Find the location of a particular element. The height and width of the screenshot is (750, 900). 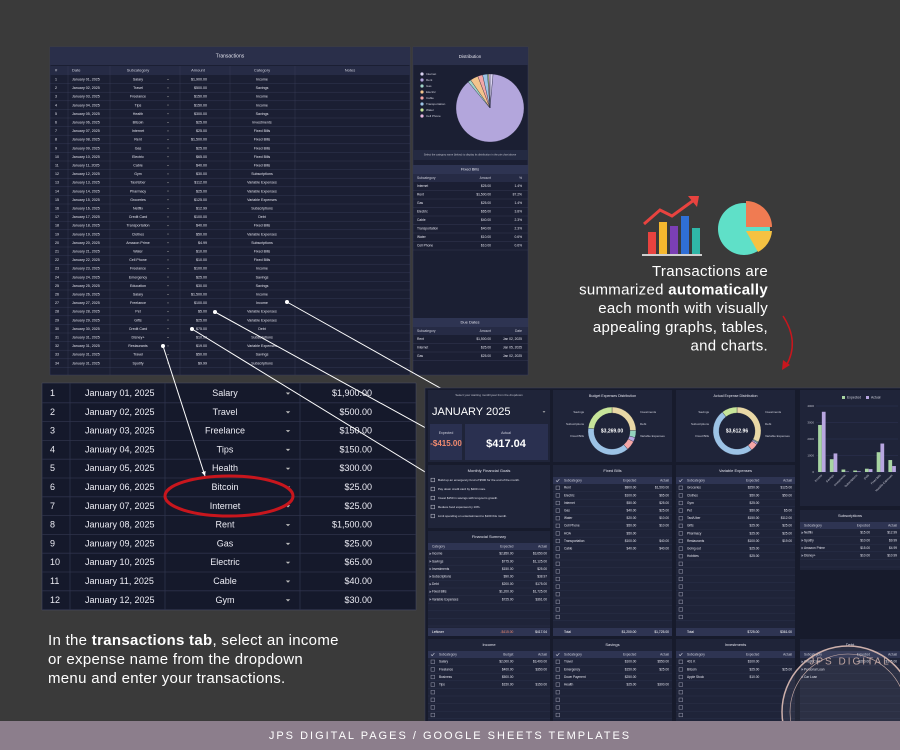

cell: 2.3% is located at coordinates (518, 220).